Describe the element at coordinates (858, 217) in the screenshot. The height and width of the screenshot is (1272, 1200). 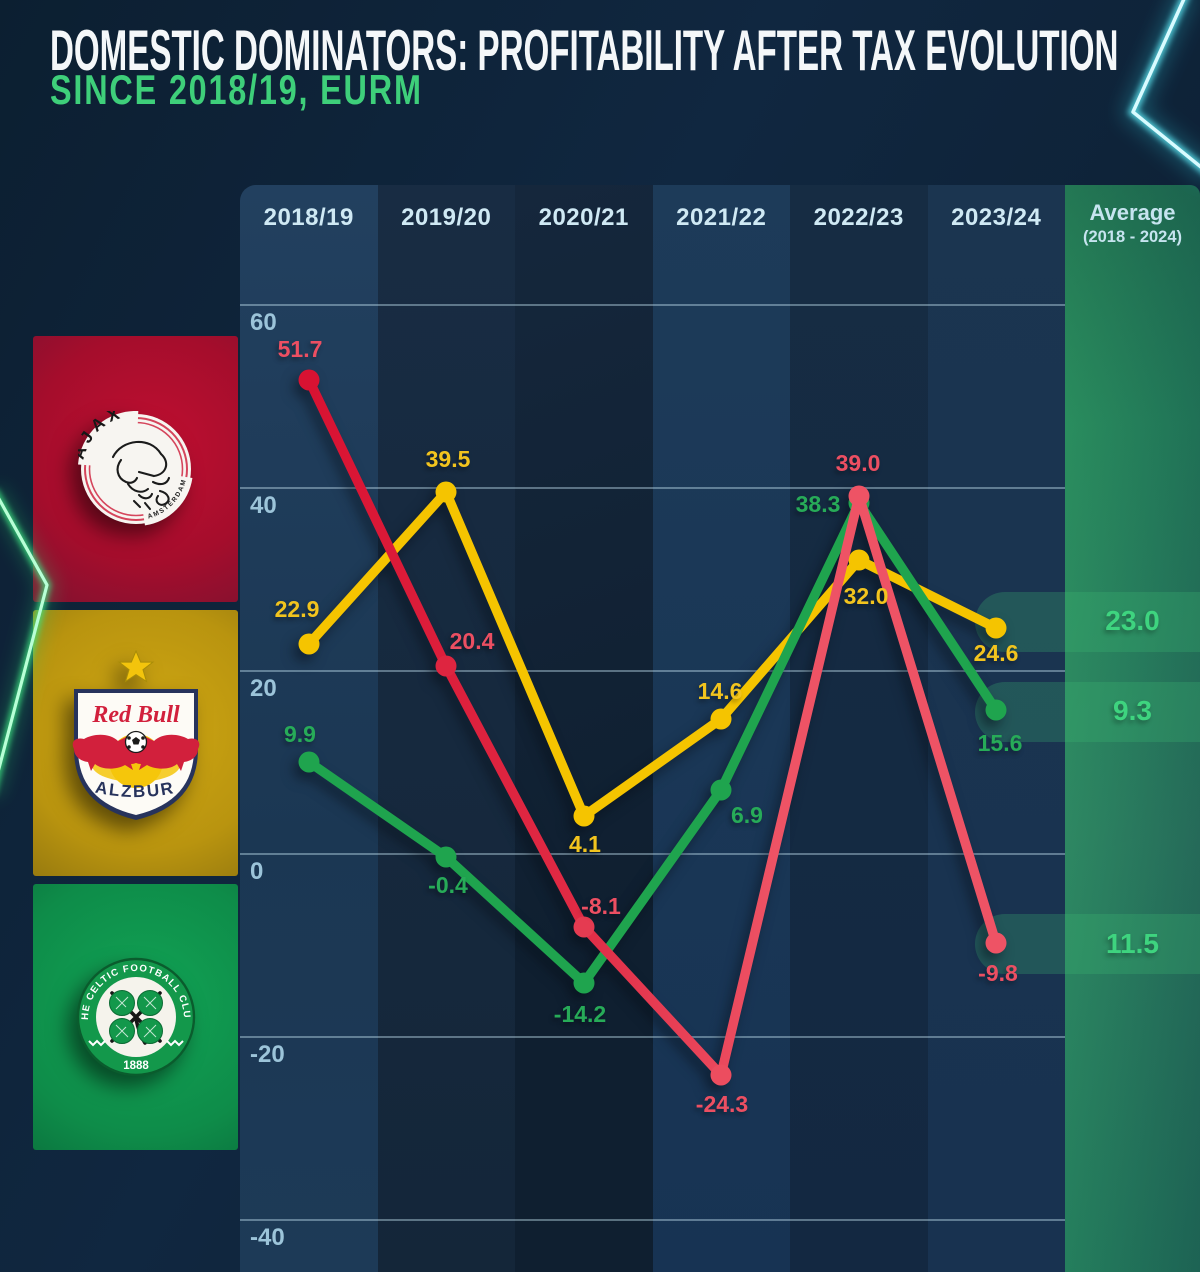
I see `season-header-2022-23: 2022/23` at that location.